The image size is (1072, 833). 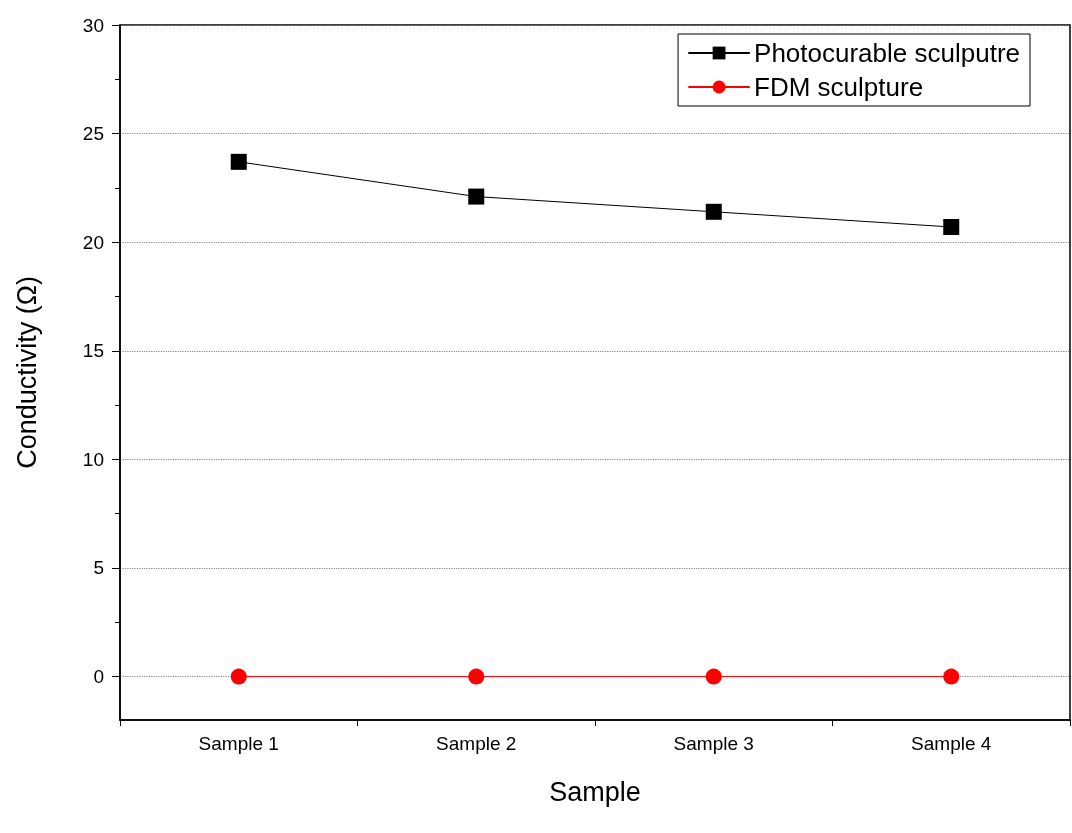 What do you see at coordinates (98, 677) in the screenshot?
I see `y-tick-label: 0` at bounding box center [98, 677].